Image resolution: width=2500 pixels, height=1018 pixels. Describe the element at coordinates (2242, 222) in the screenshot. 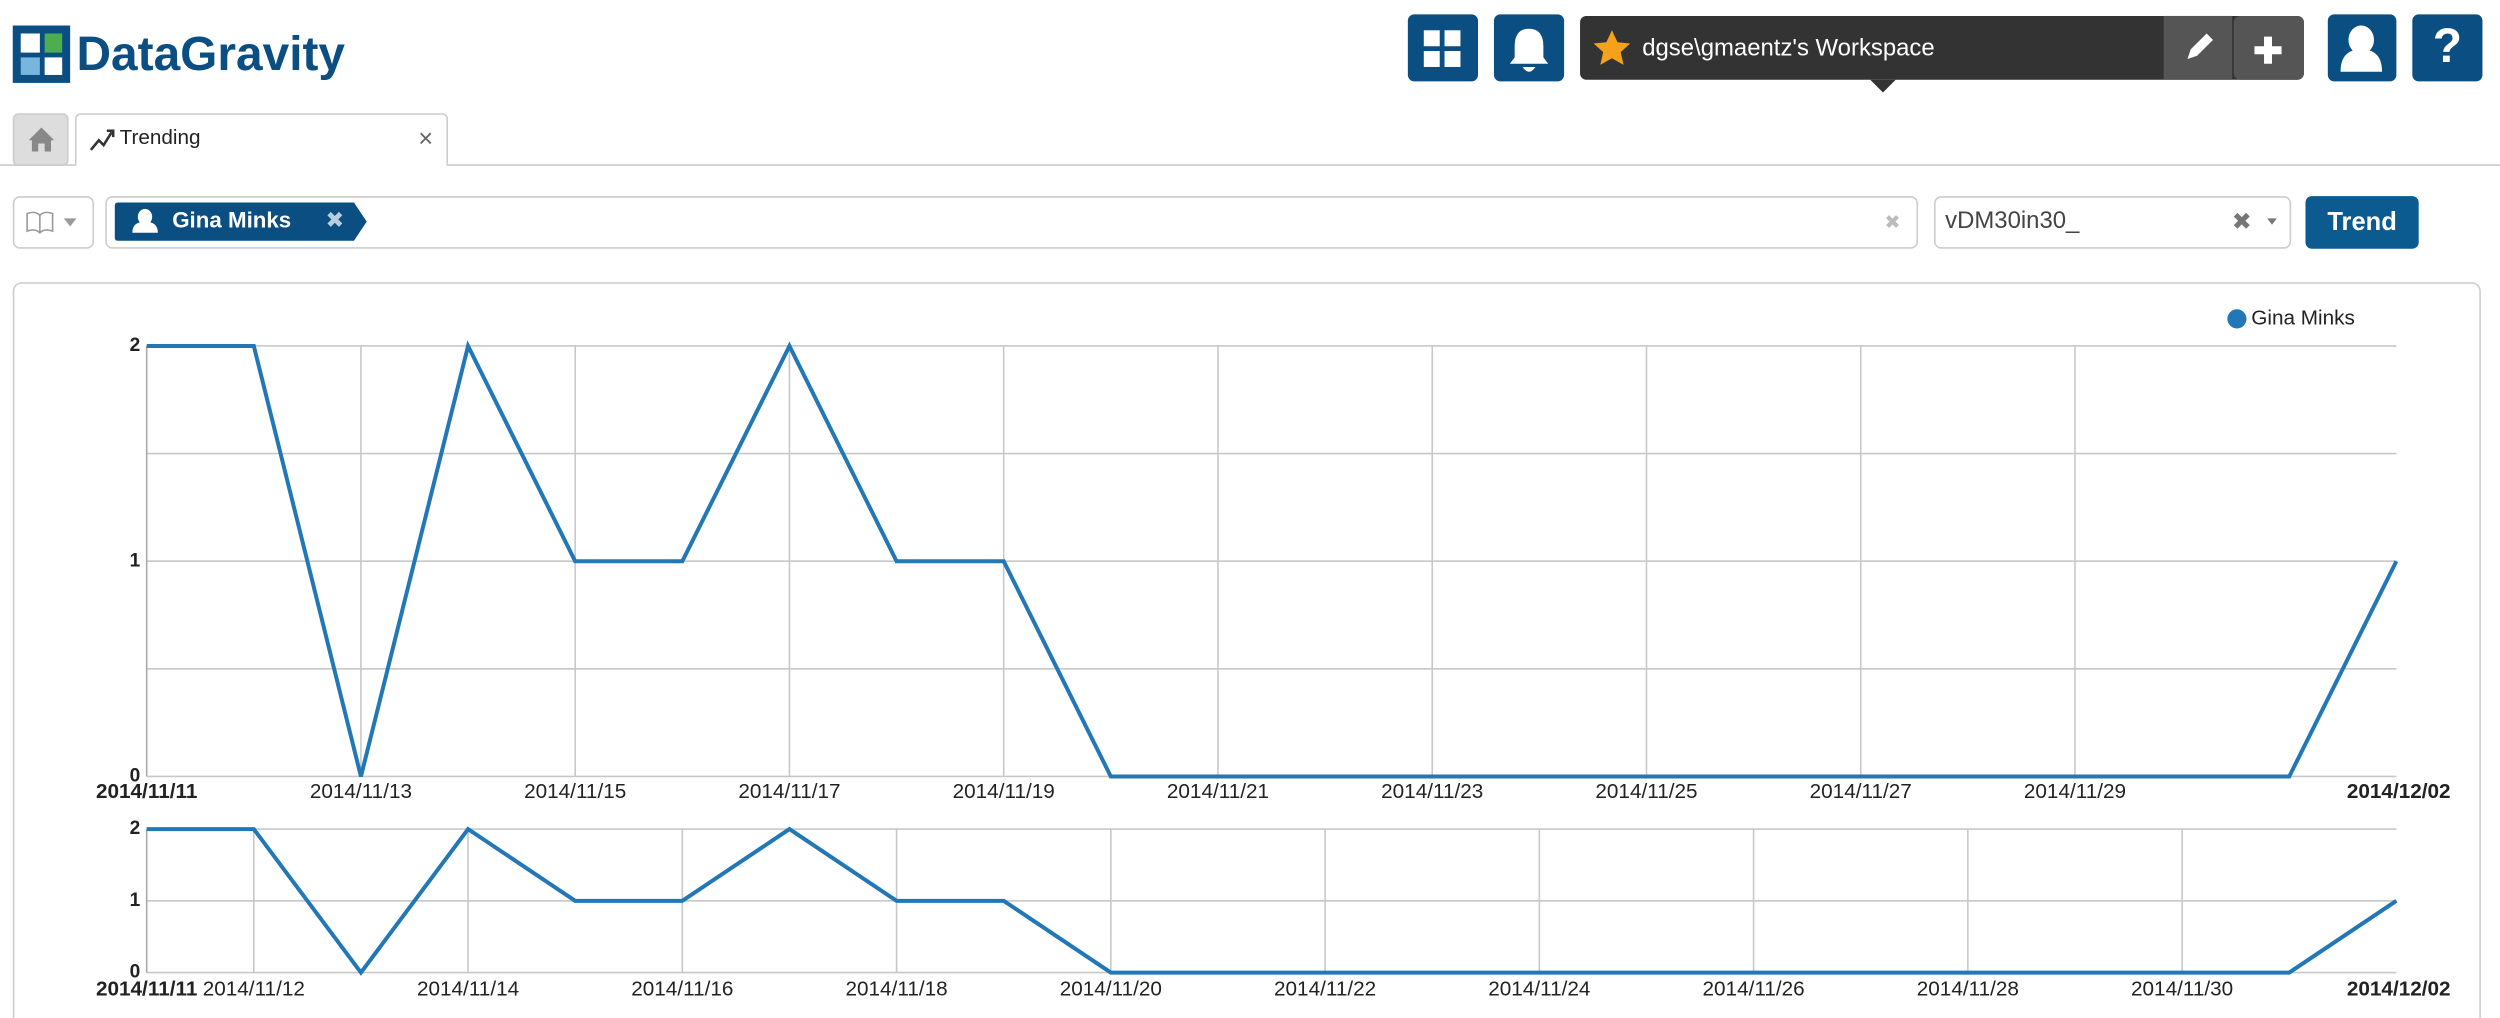

I see `dataset-clear: ✖` at that location.